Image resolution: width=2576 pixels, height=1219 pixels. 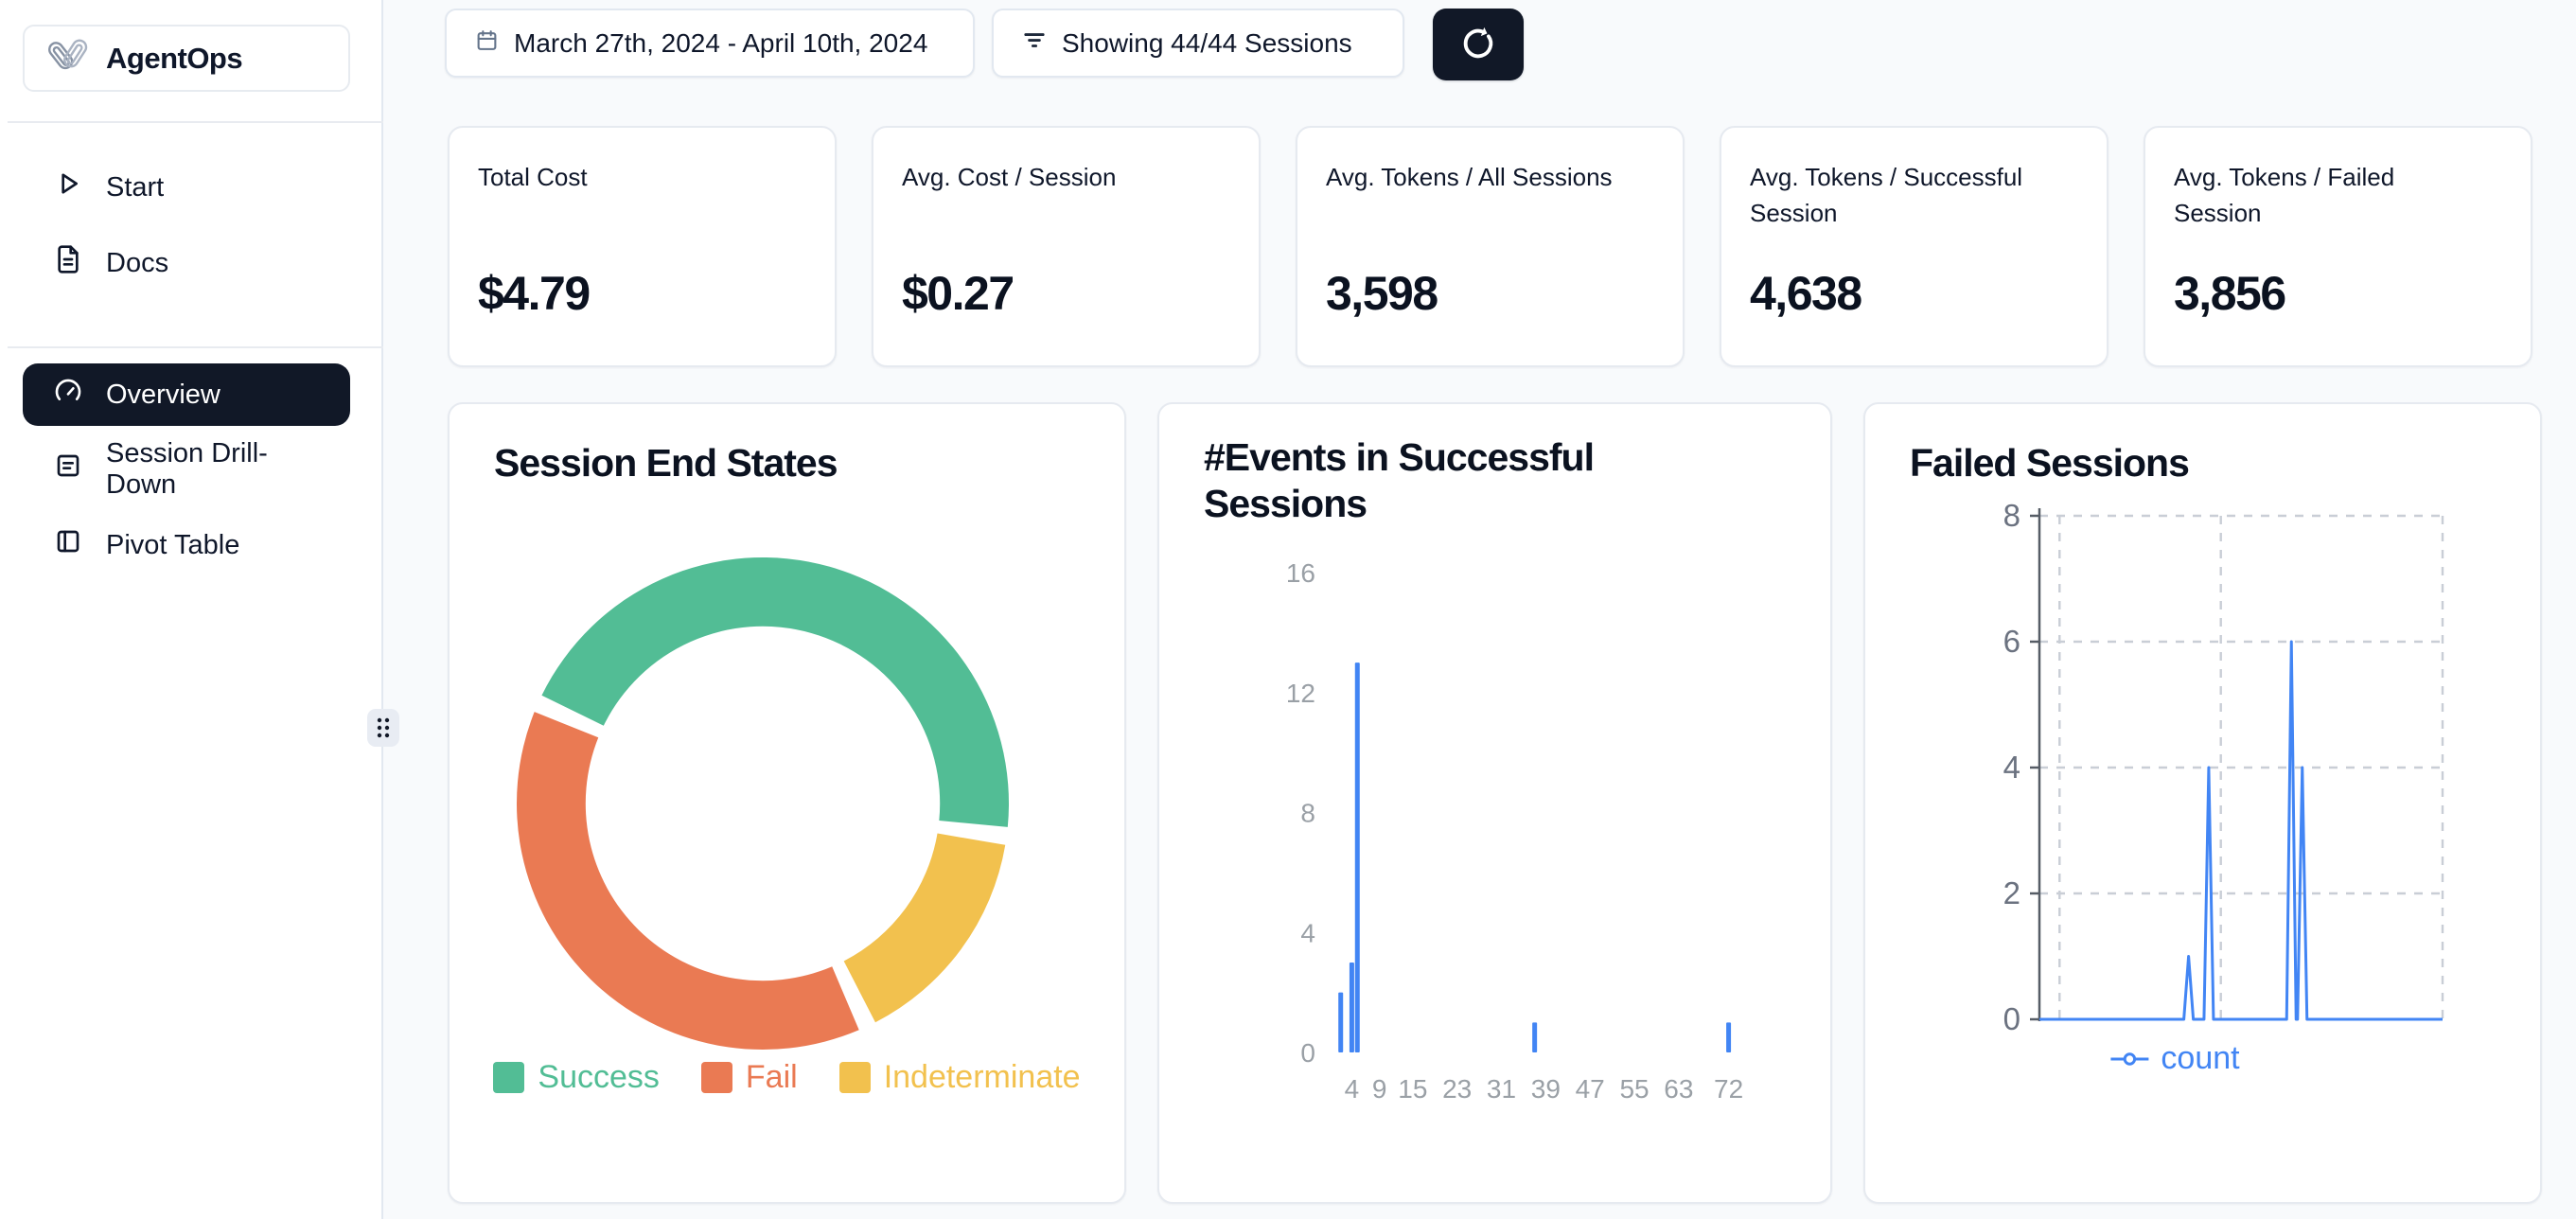 What do you see at coordinates (191, 609) in the screenshot?
I see `sidebar: AgentOps Start Docs Overview` at bounding box center [191, 609].